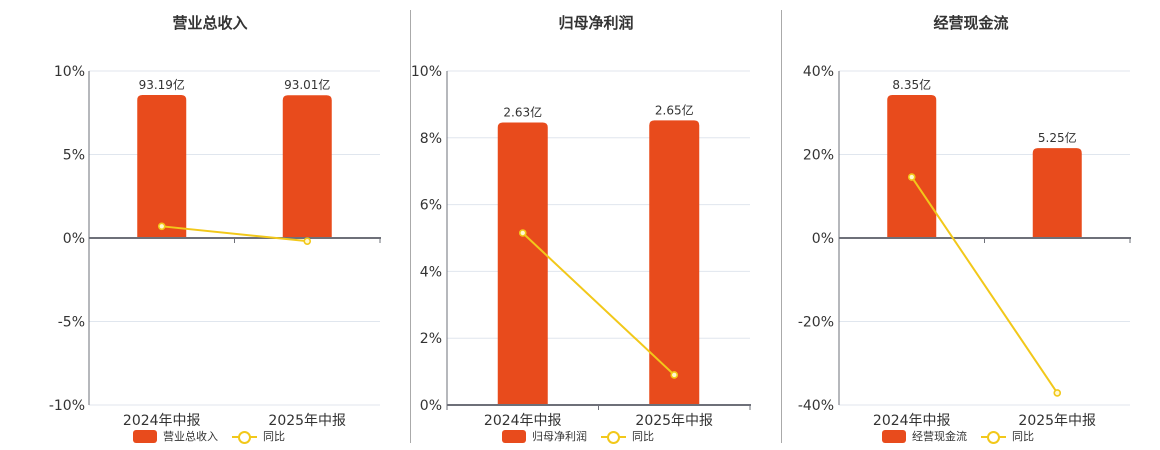 This screenshot has width=1160, height=450. Describe the element at coordinates (522, 112) in the screenshot. I see `bar-value-label: 2.63亿` at that location.